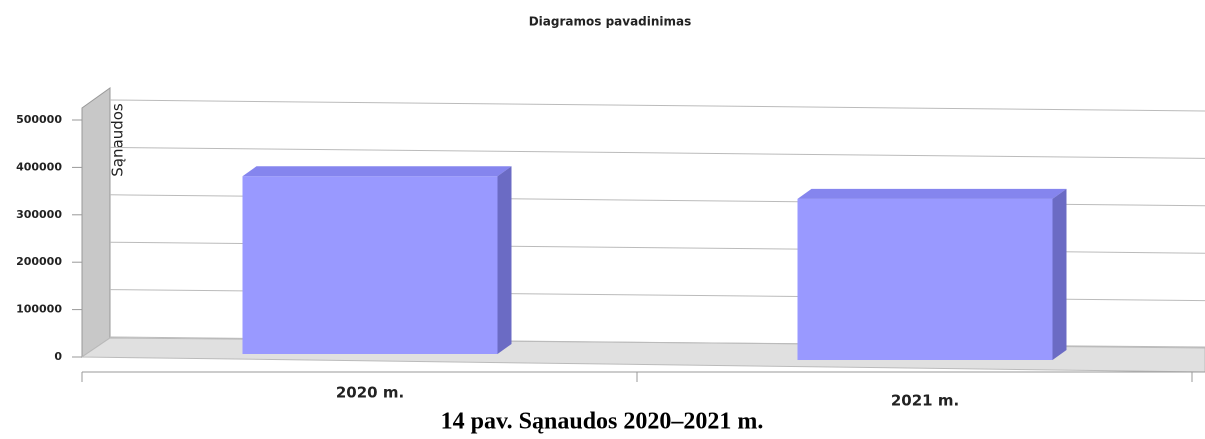  I want to click on y-tick-label: 100000, so click(39, 309).